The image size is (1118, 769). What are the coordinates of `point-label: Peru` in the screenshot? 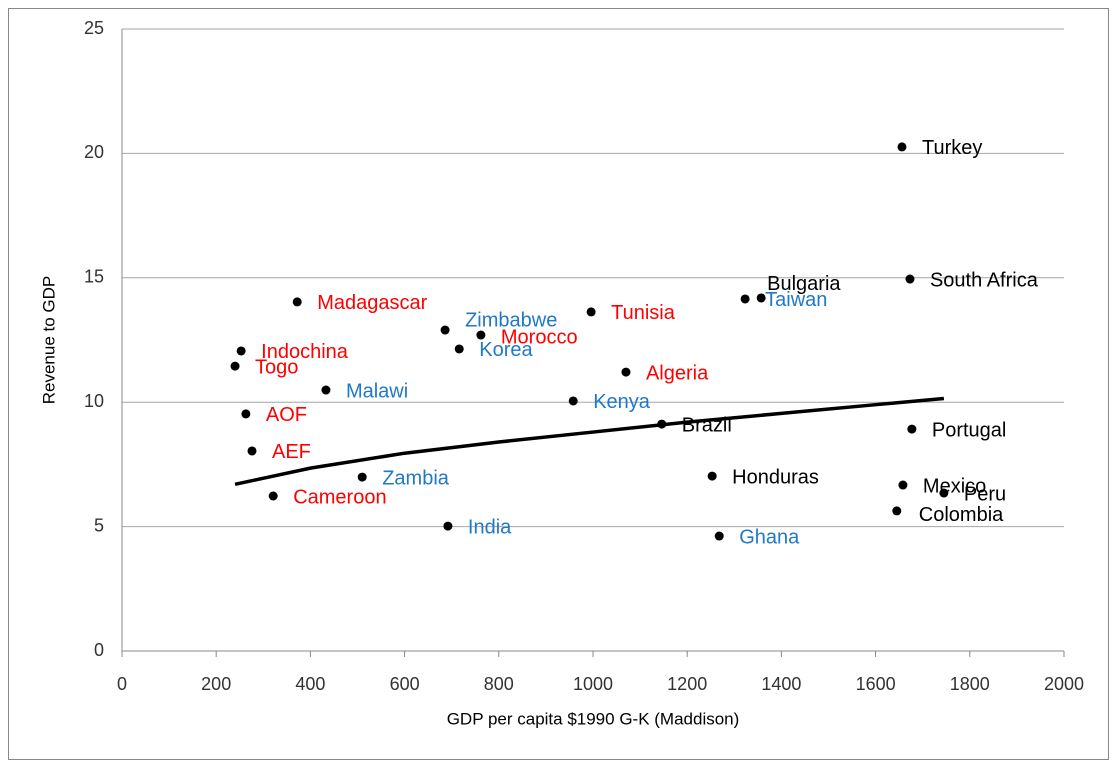 It's located at (985, 494).